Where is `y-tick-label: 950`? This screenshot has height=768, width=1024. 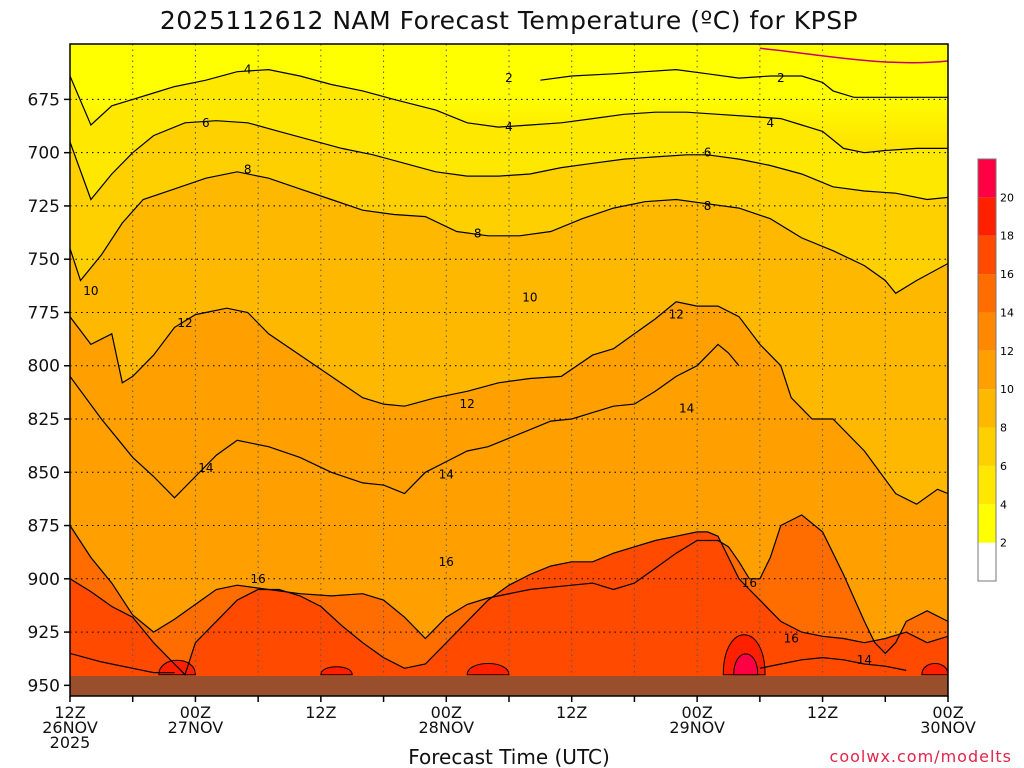
y-tick-label: 950 is located at coordinates (44, 686).